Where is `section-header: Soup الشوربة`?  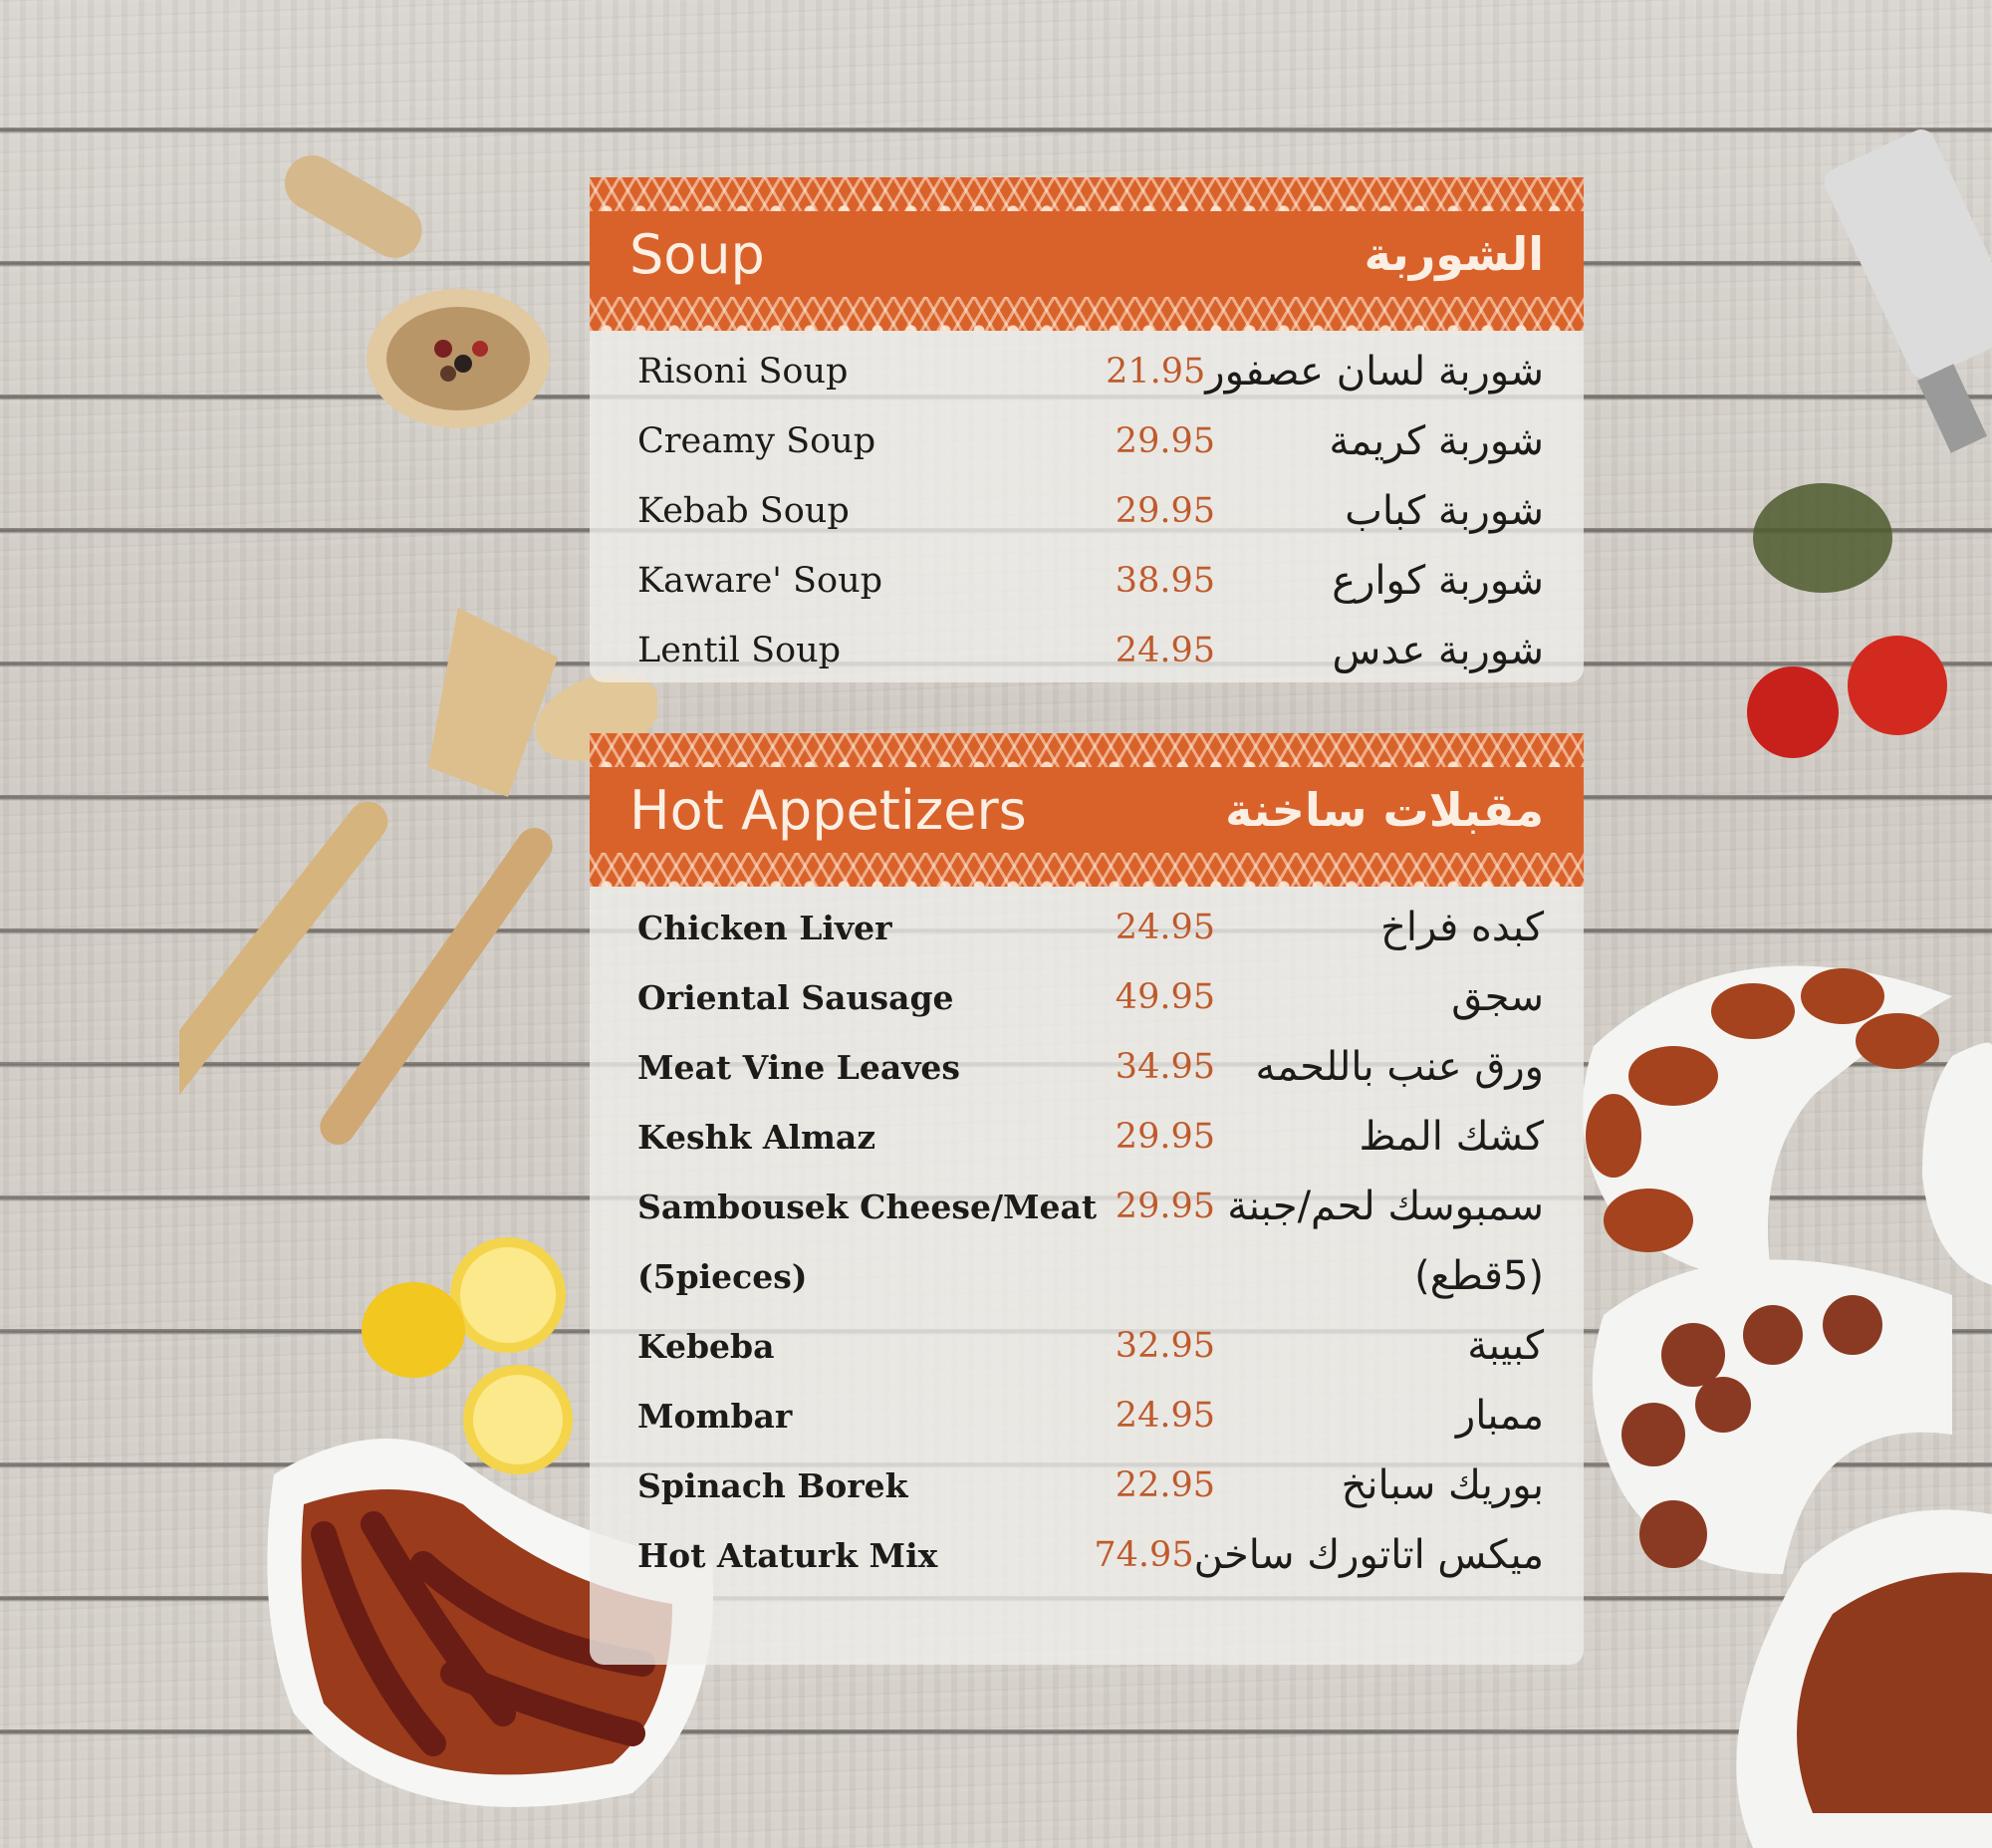
section-header: Soup الشوربة is located at coordinates (1087, 254).